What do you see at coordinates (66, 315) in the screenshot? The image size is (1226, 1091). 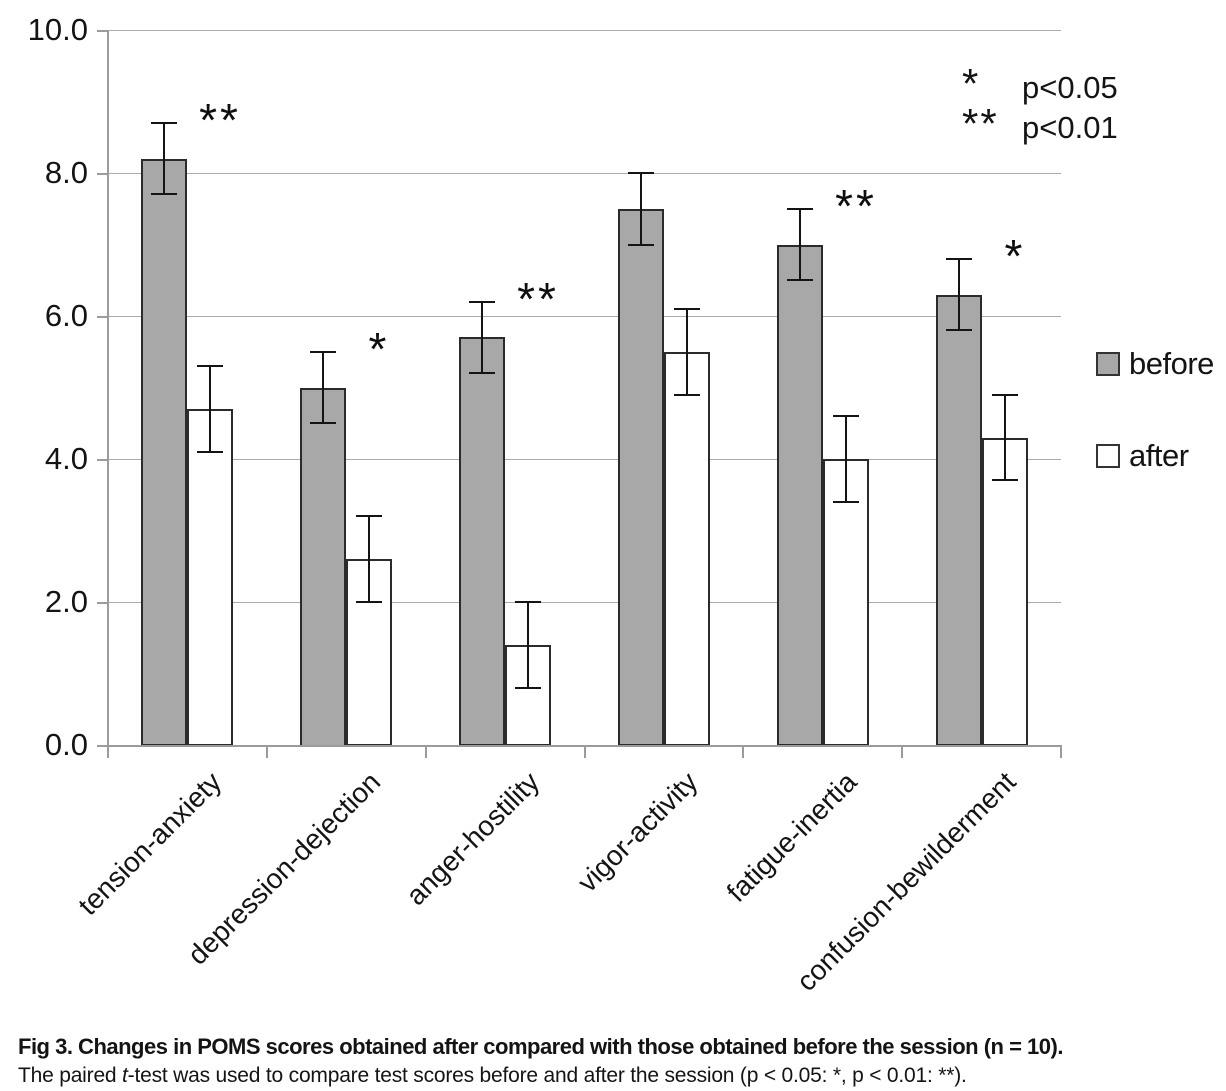 I see `y-axis-label-6.0: 6.0` at bounding box center [66, 315].